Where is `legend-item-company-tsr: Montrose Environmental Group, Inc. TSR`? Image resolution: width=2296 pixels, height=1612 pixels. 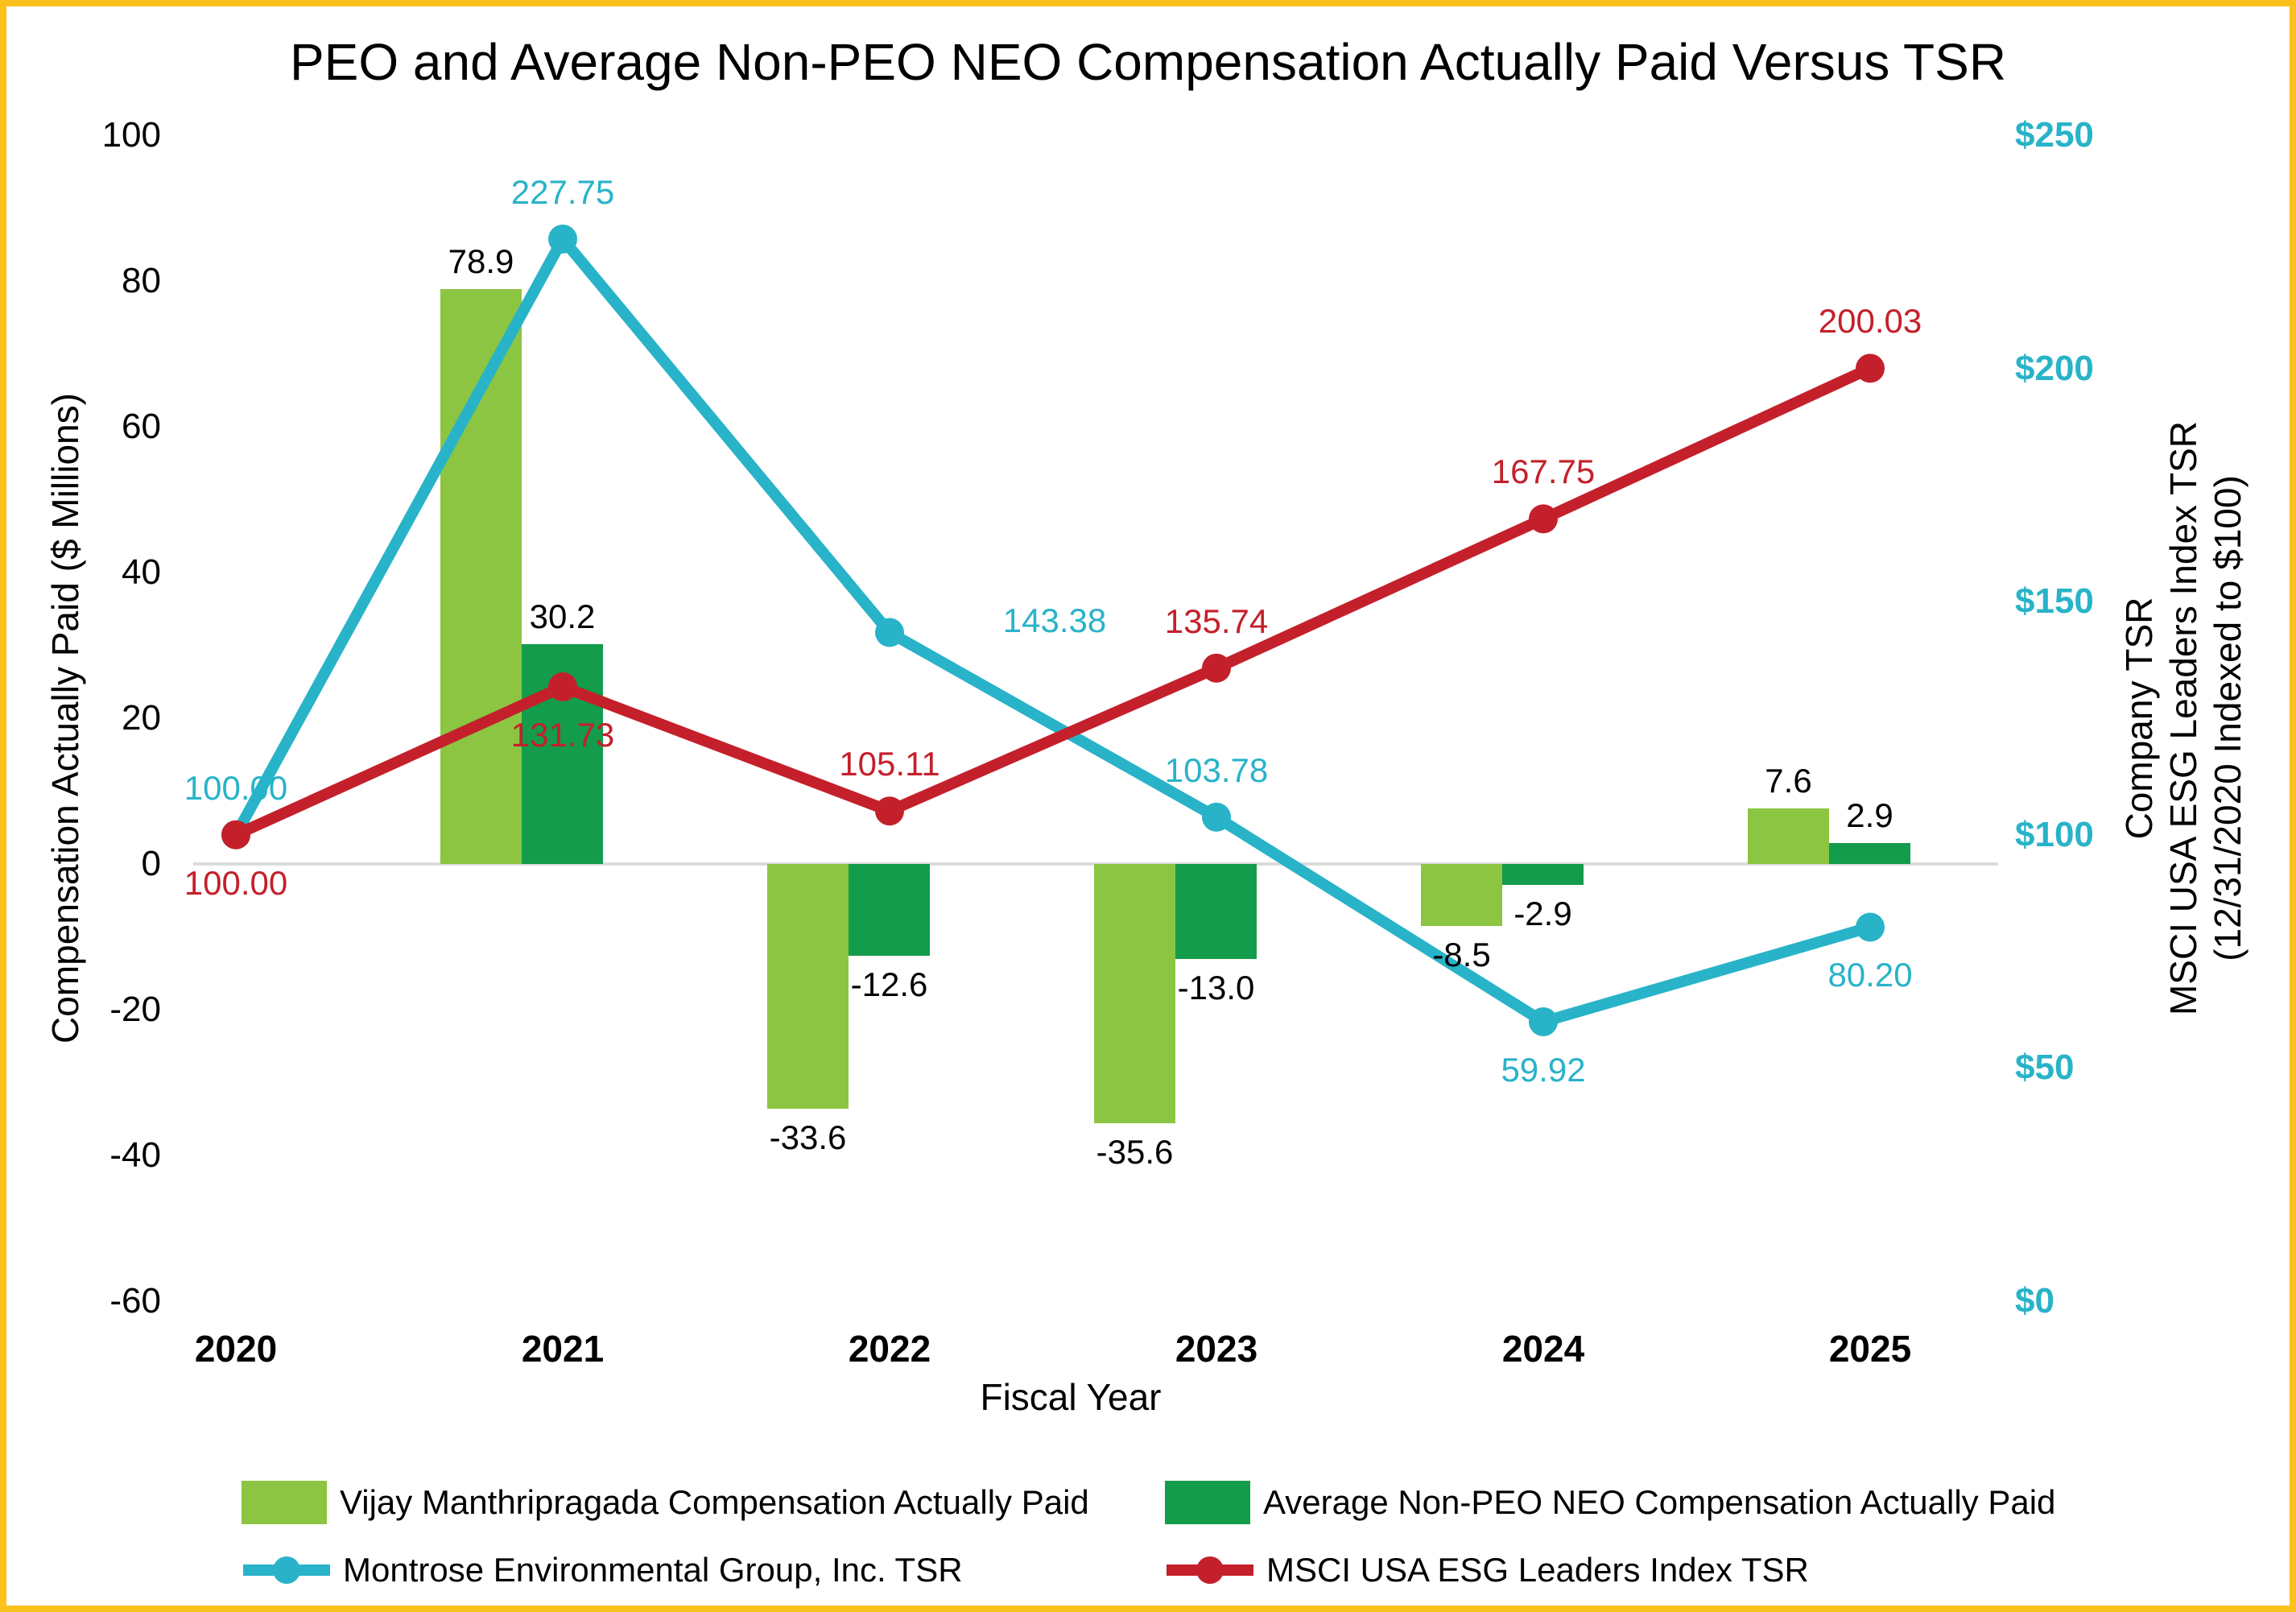
legend-item-company-tsr: Montrose Environmental Group, Inc. TSR is located at coordinates (602, 1571).